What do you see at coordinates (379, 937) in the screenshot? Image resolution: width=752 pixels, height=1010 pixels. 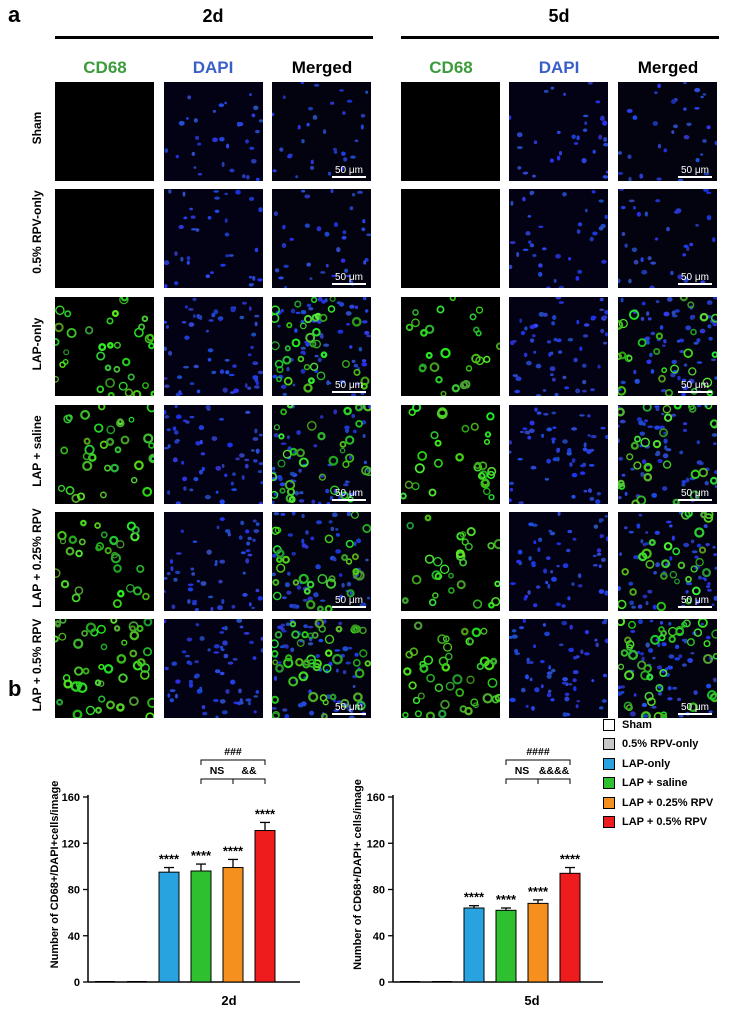 I see `y-tick-label: 40` at bounding box center [379, 937].